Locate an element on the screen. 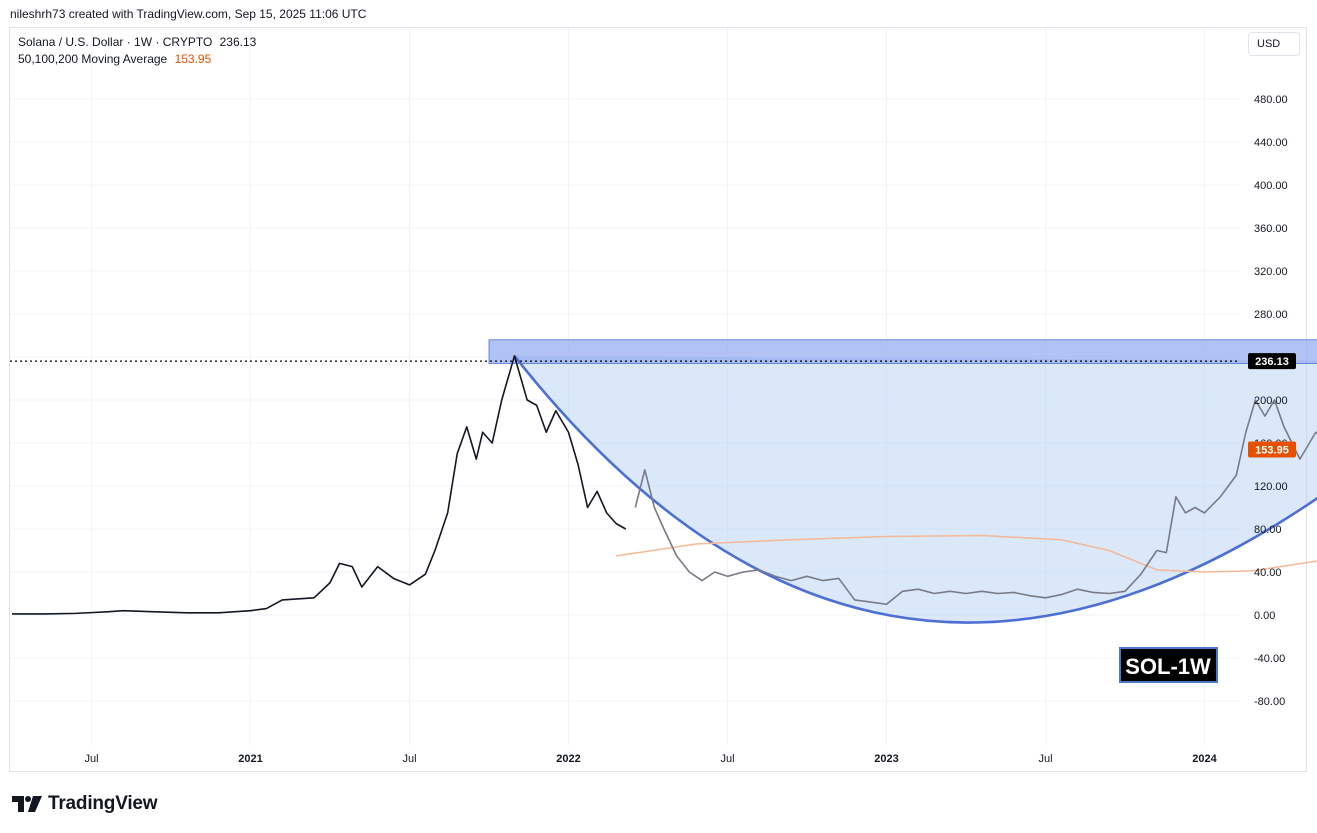 This screenshot has width=1317, height=833. ma-legend: 50,100,200 Moving Average 153.95 is located at coordinates (114, 59).